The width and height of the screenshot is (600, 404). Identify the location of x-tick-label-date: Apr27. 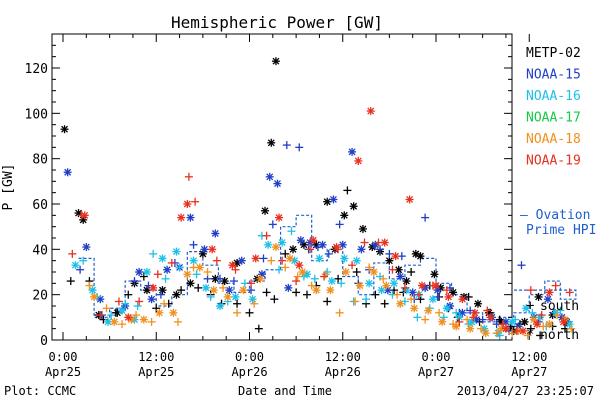
(529, 372).